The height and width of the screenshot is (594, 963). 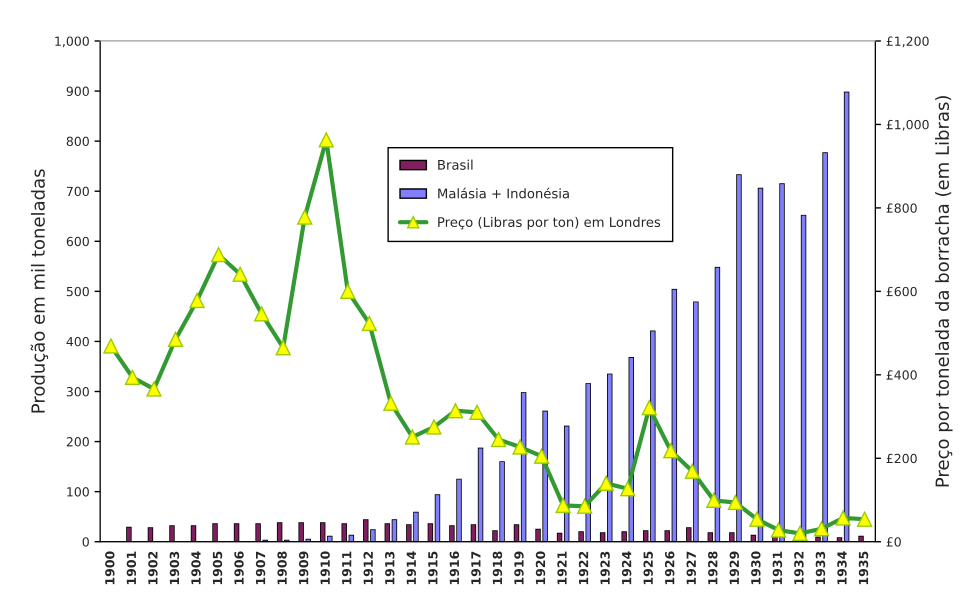 What do you see at coordinates (756, 567) in the screenshot?
I see `x-tick-label: 1930` at bounding box center [756, 567].